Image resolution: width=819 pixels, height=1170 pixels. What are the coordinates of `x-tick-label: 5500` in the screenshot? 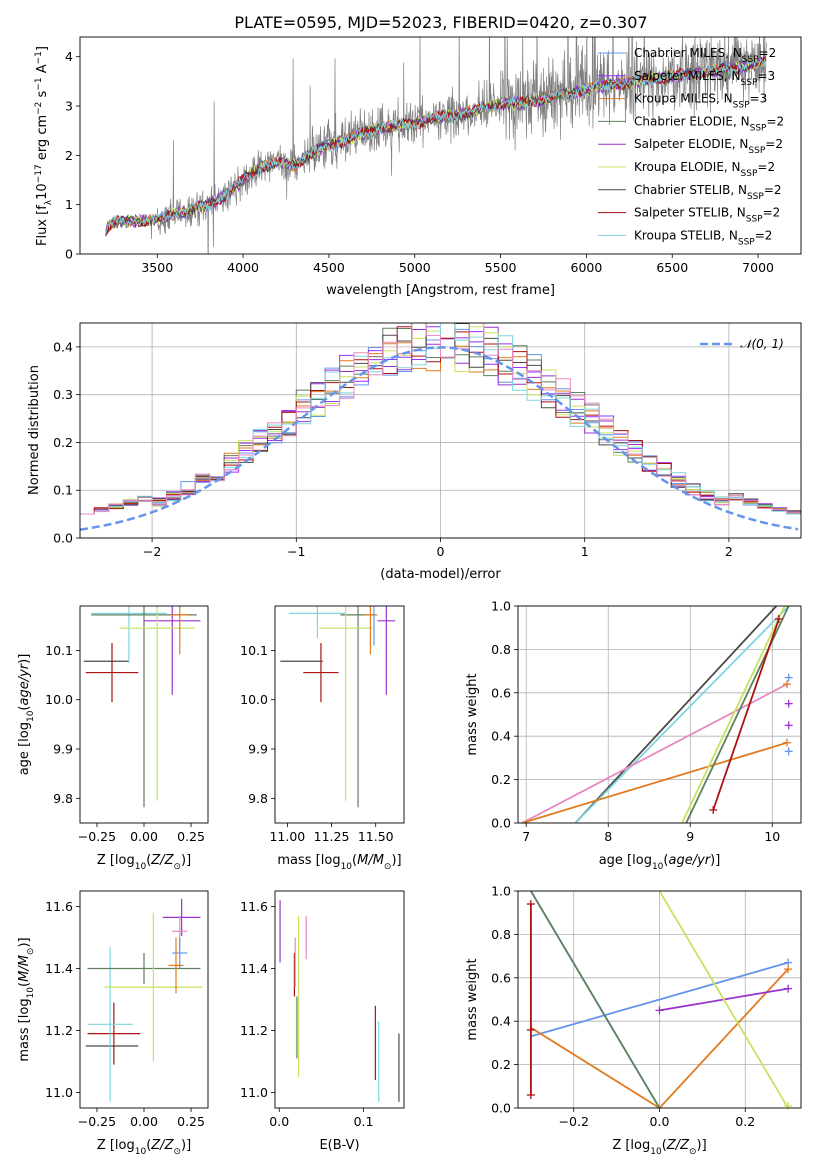 It's located at (501, 267).